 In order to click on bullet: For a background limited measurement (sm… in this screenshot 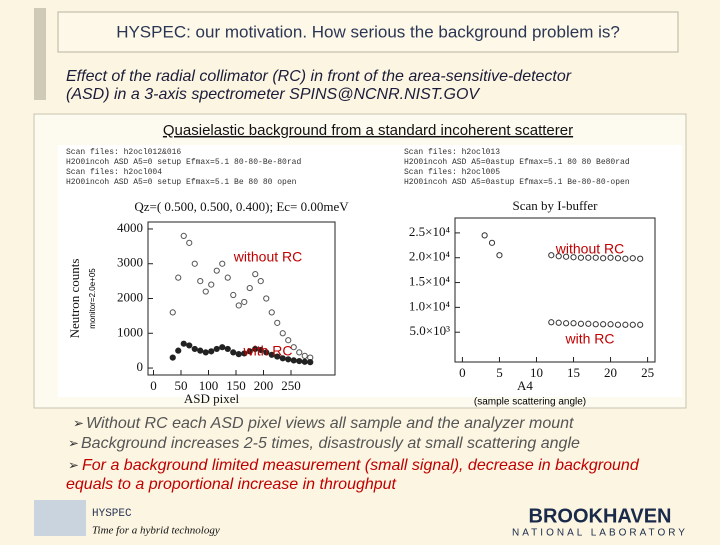, I will do `click(352, 475)`.